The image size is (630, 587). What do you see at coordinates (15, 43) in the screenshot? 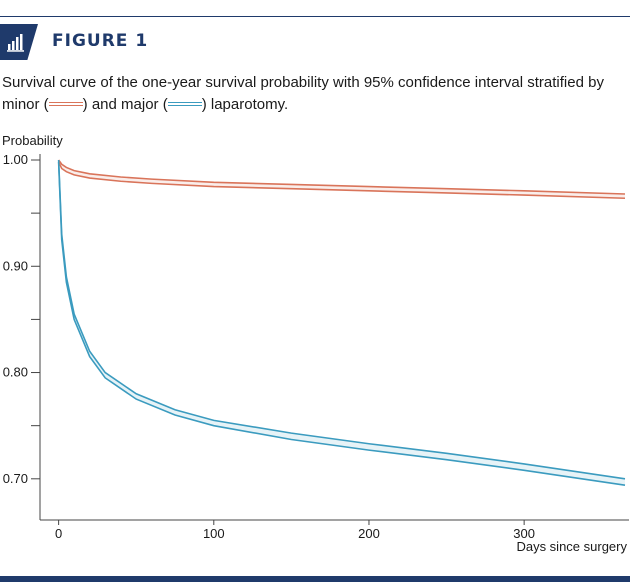
I see `bar-chart-icon` at bounding box center [15, 43].